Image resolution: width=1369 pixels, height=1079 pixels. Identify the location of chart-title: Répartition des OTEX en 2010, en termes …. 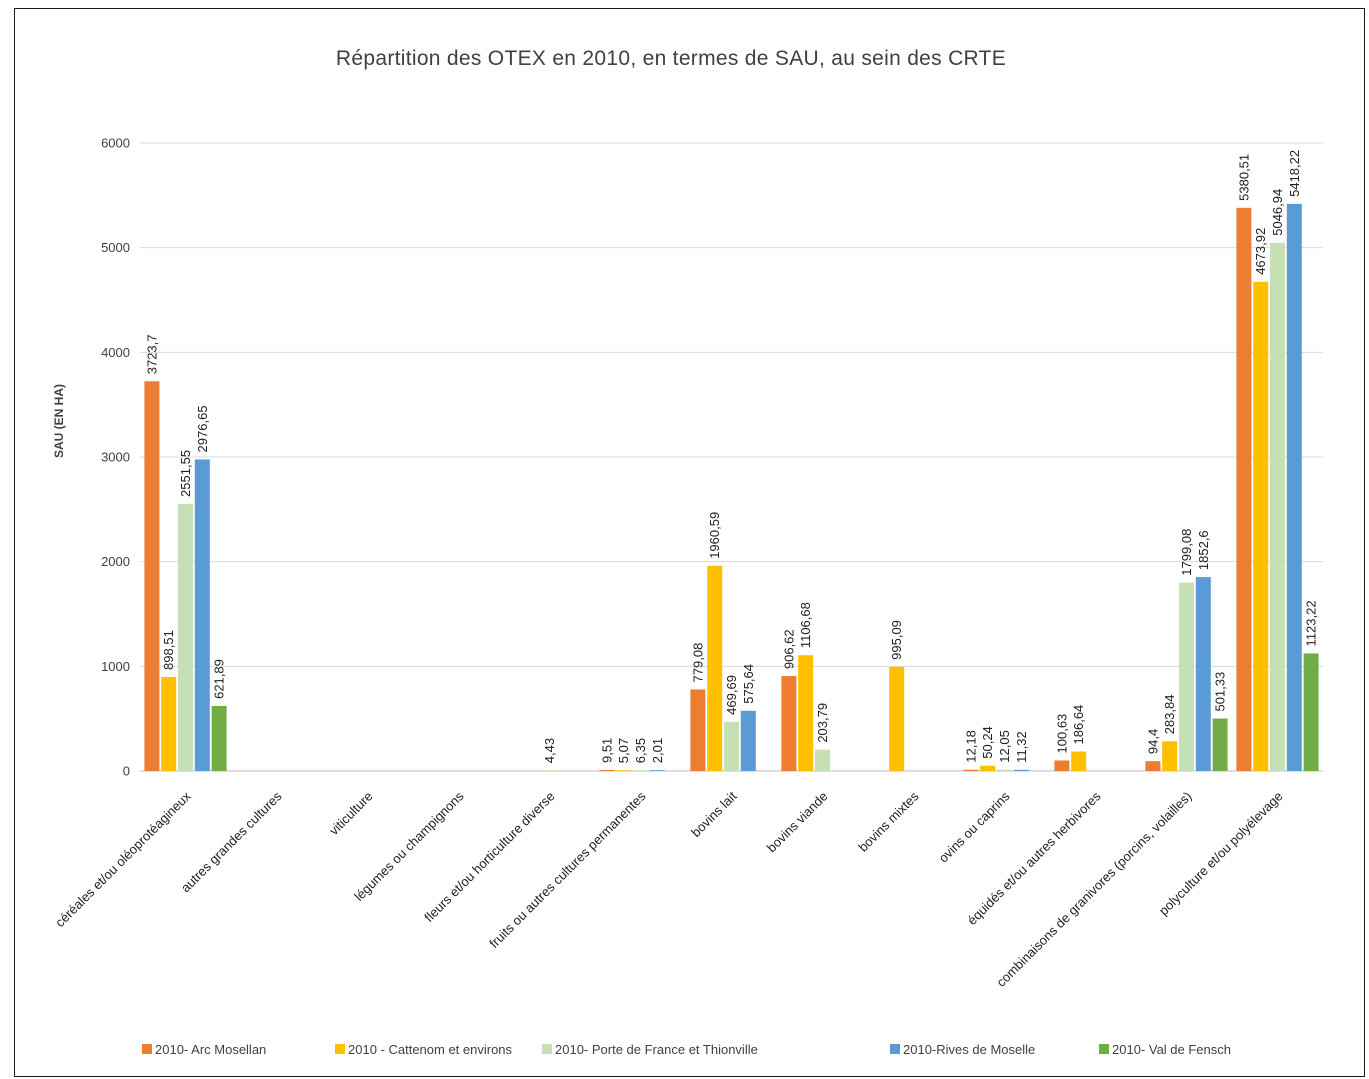
(671, 58).